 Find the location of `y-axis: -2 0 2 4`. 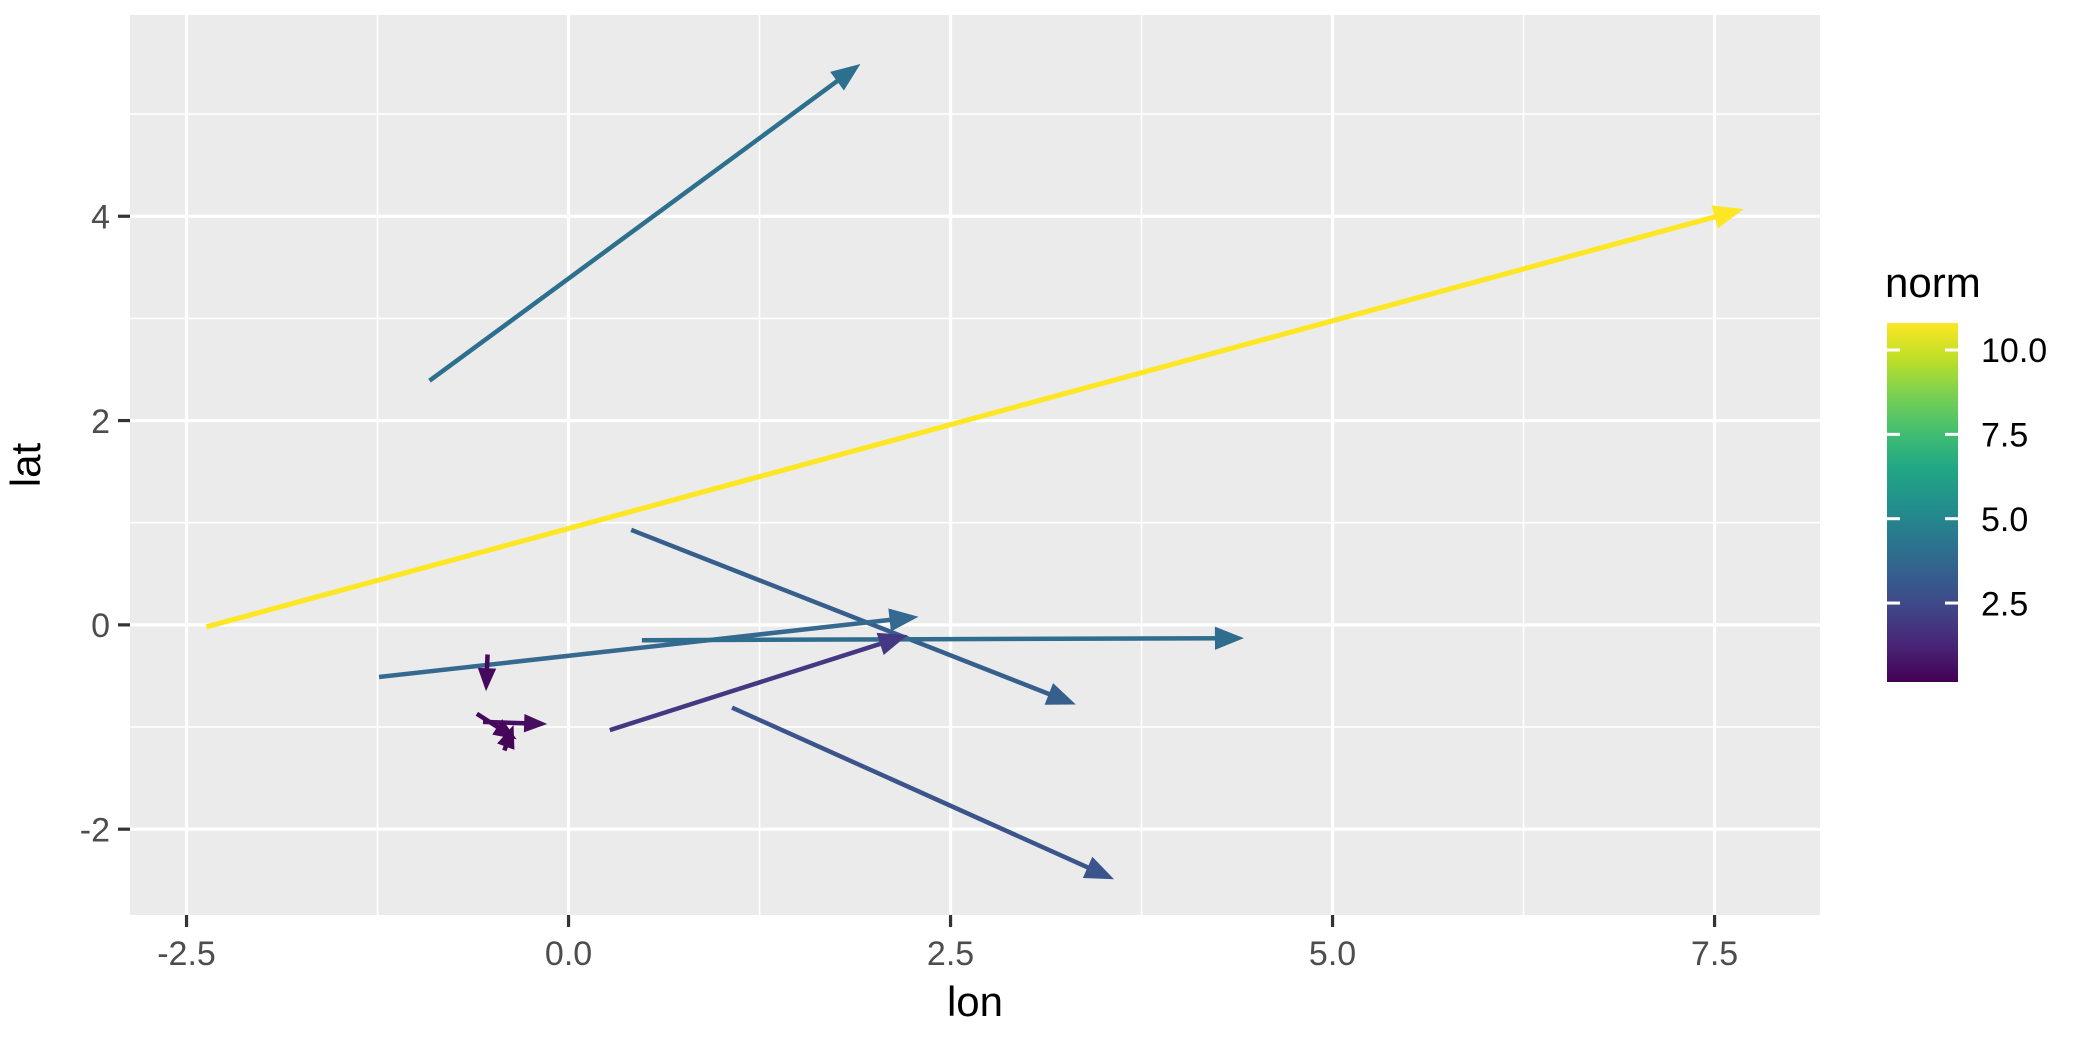

y-axis: -2 0 2 4 is located at coordinates (105, 523).